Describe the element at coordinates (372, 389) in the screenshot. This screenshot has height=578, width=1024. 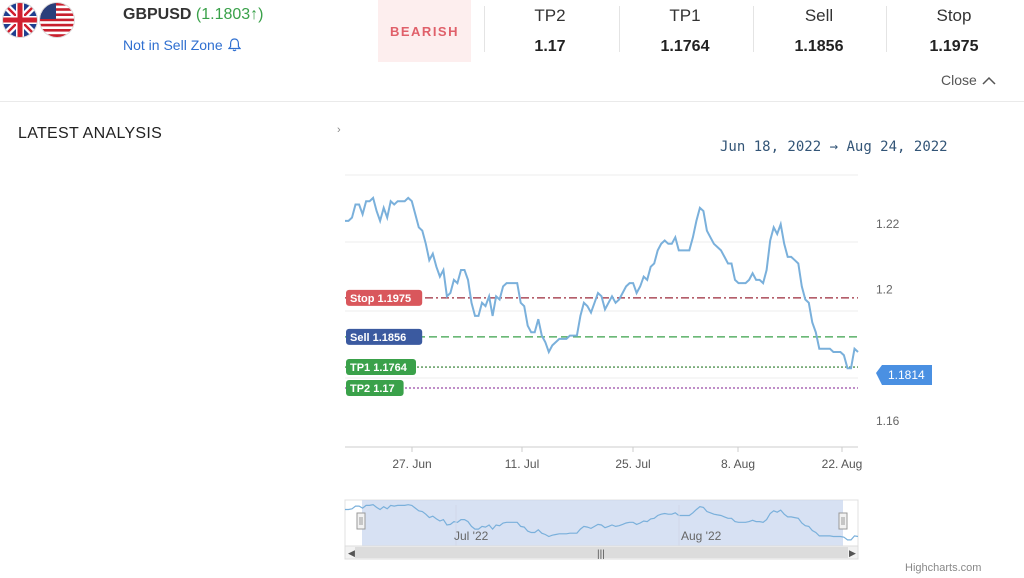
I see `level-label: TP2 1.17` at that location.